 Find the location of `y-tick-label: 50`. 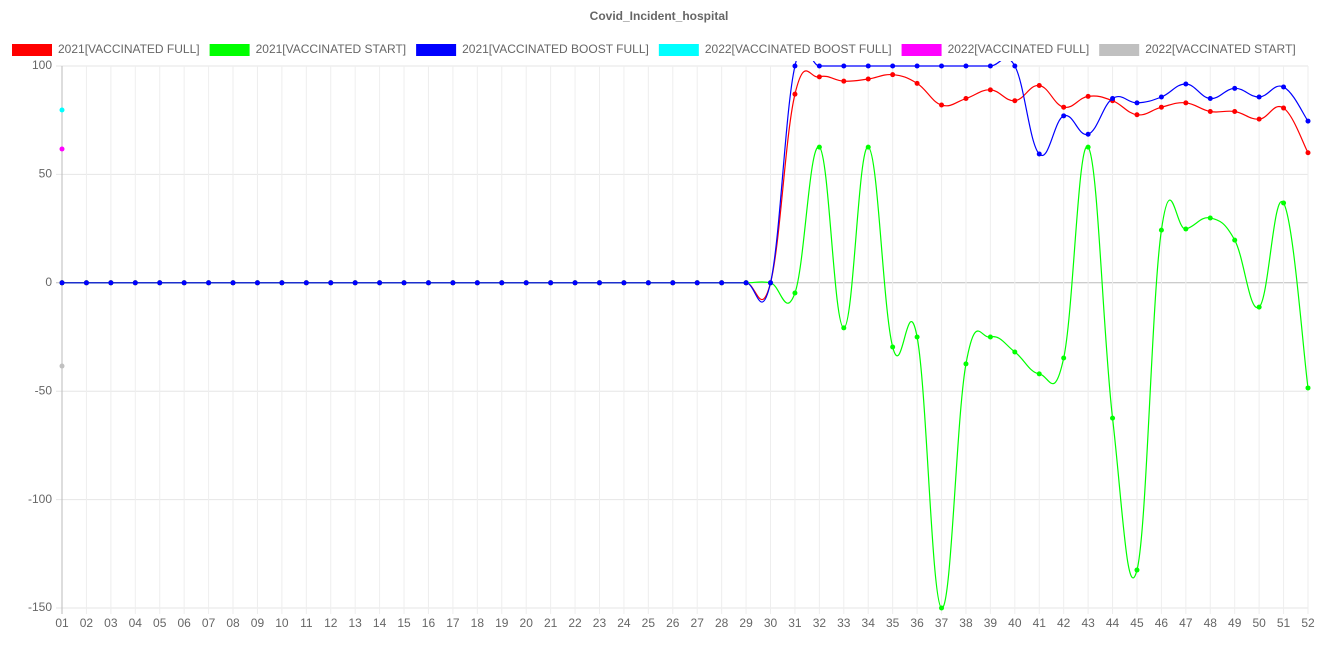

y-tick-label: 50 is located at coordinates (46, 174).